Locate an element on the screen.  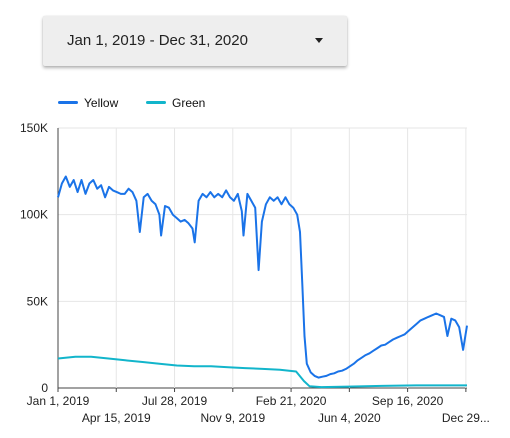
legend-label-yellow: Yellow is located at coordinates (101, 102).